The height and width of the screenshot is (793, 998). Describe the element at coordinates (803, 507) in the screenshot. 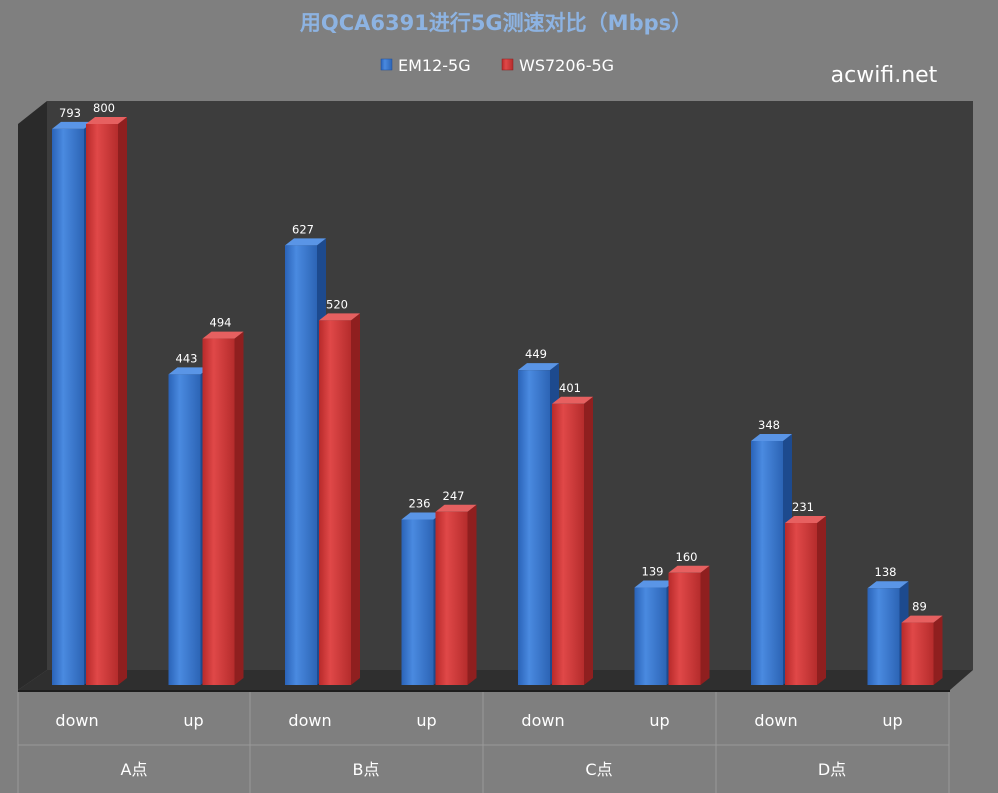

I see `data-label: 231` at that location.